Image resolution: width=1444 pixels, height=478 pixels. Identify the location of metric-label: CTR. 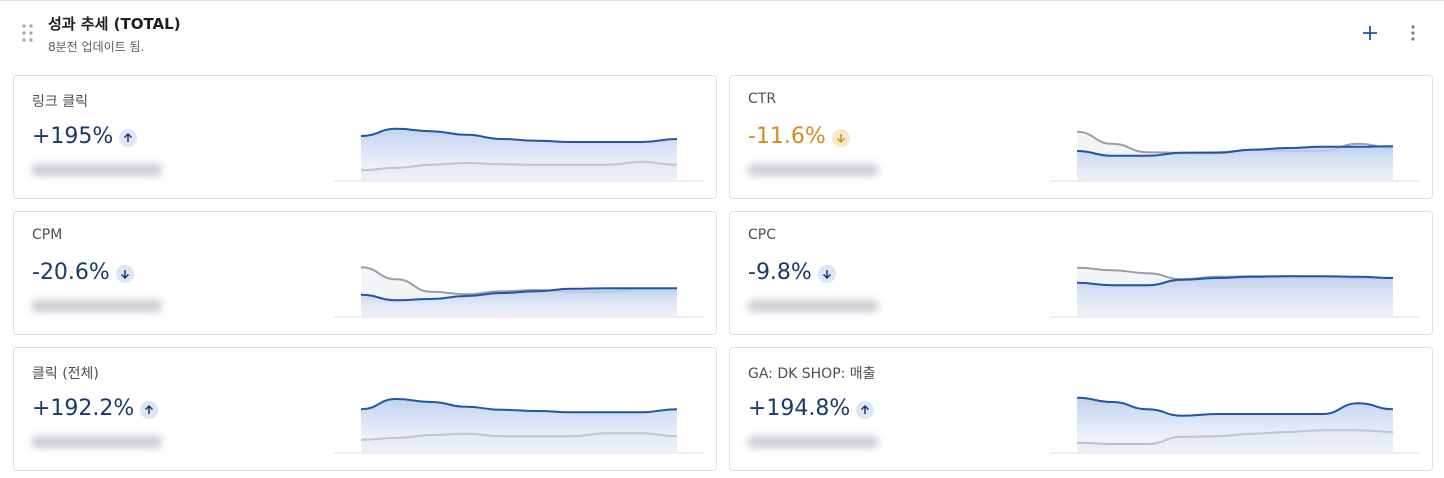
(762, 99).